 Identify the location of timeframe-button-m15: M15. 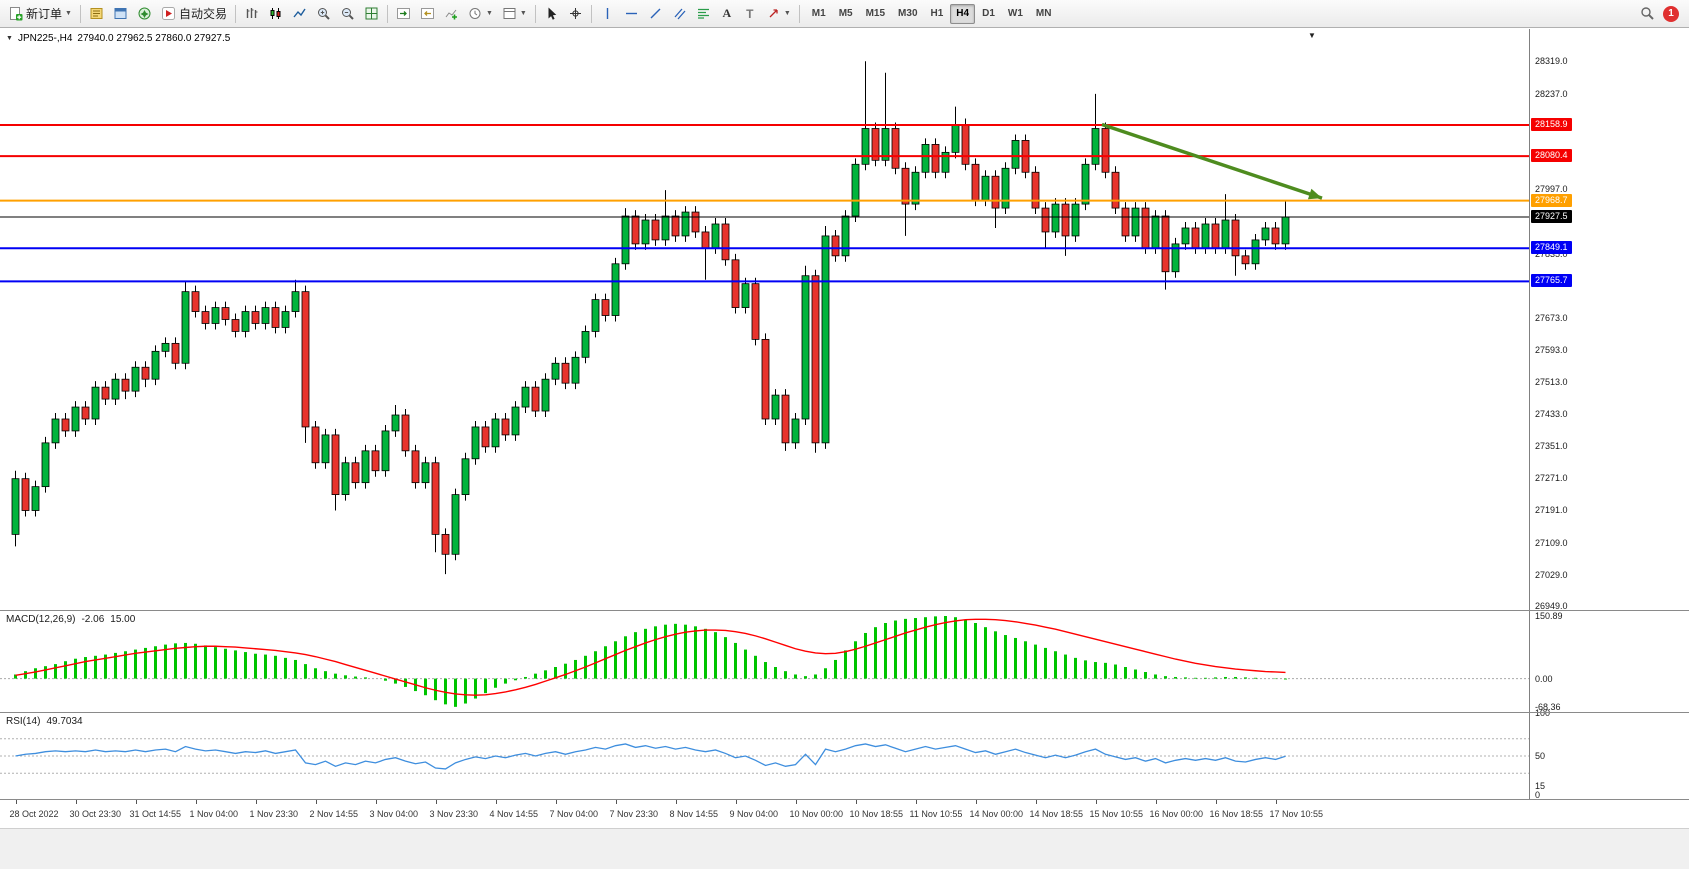
(875, 13).